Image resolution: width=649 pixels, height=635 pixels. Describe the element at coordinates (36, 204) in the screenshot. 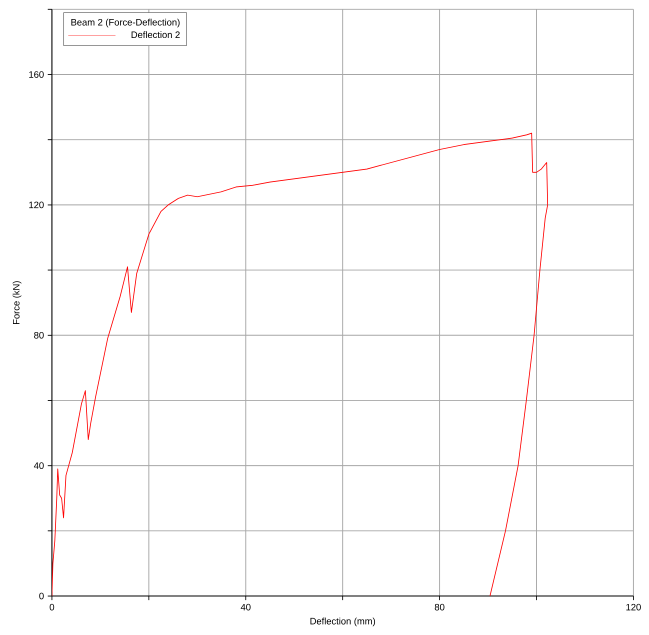

I see `y-tick-label: 120` at that location.